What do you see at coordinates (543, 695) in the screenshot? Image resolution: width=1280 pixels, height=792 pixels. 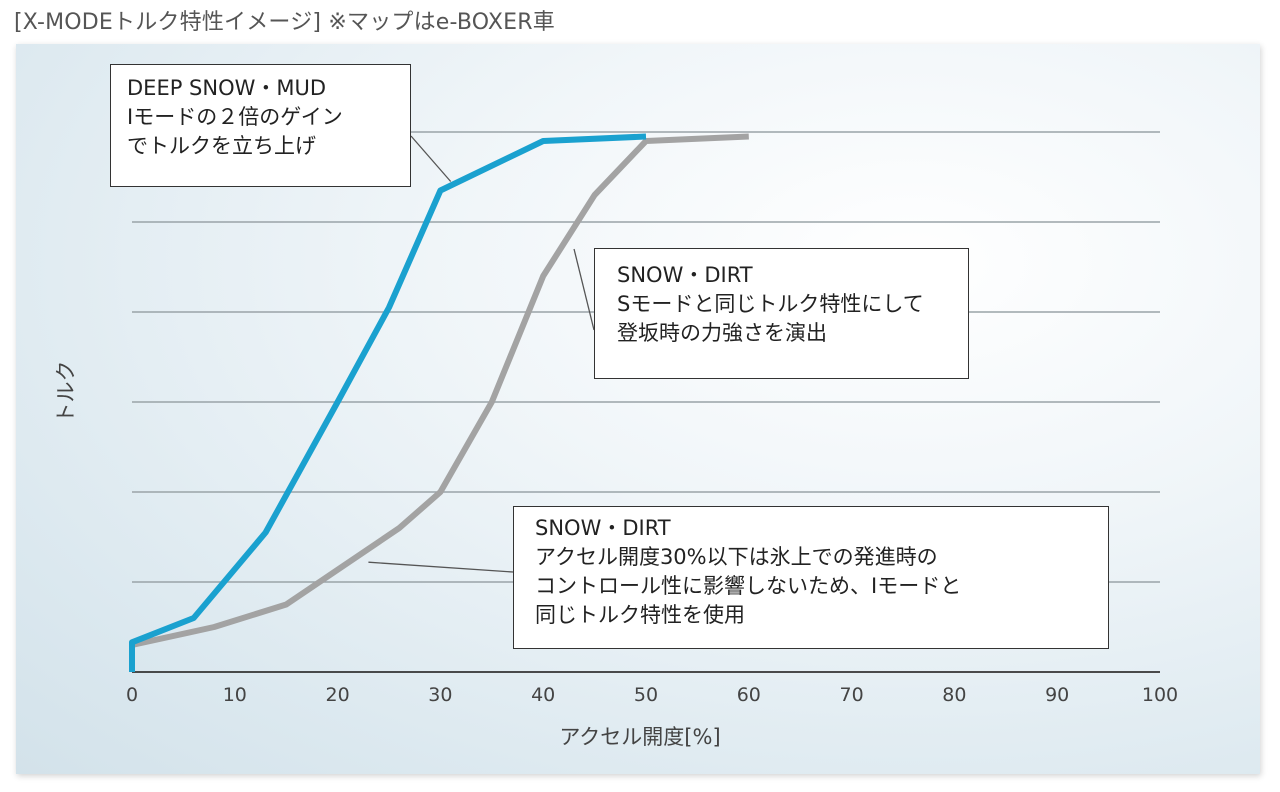 I see `x-tick-label-40: 40` at bounding box center [543, 695].